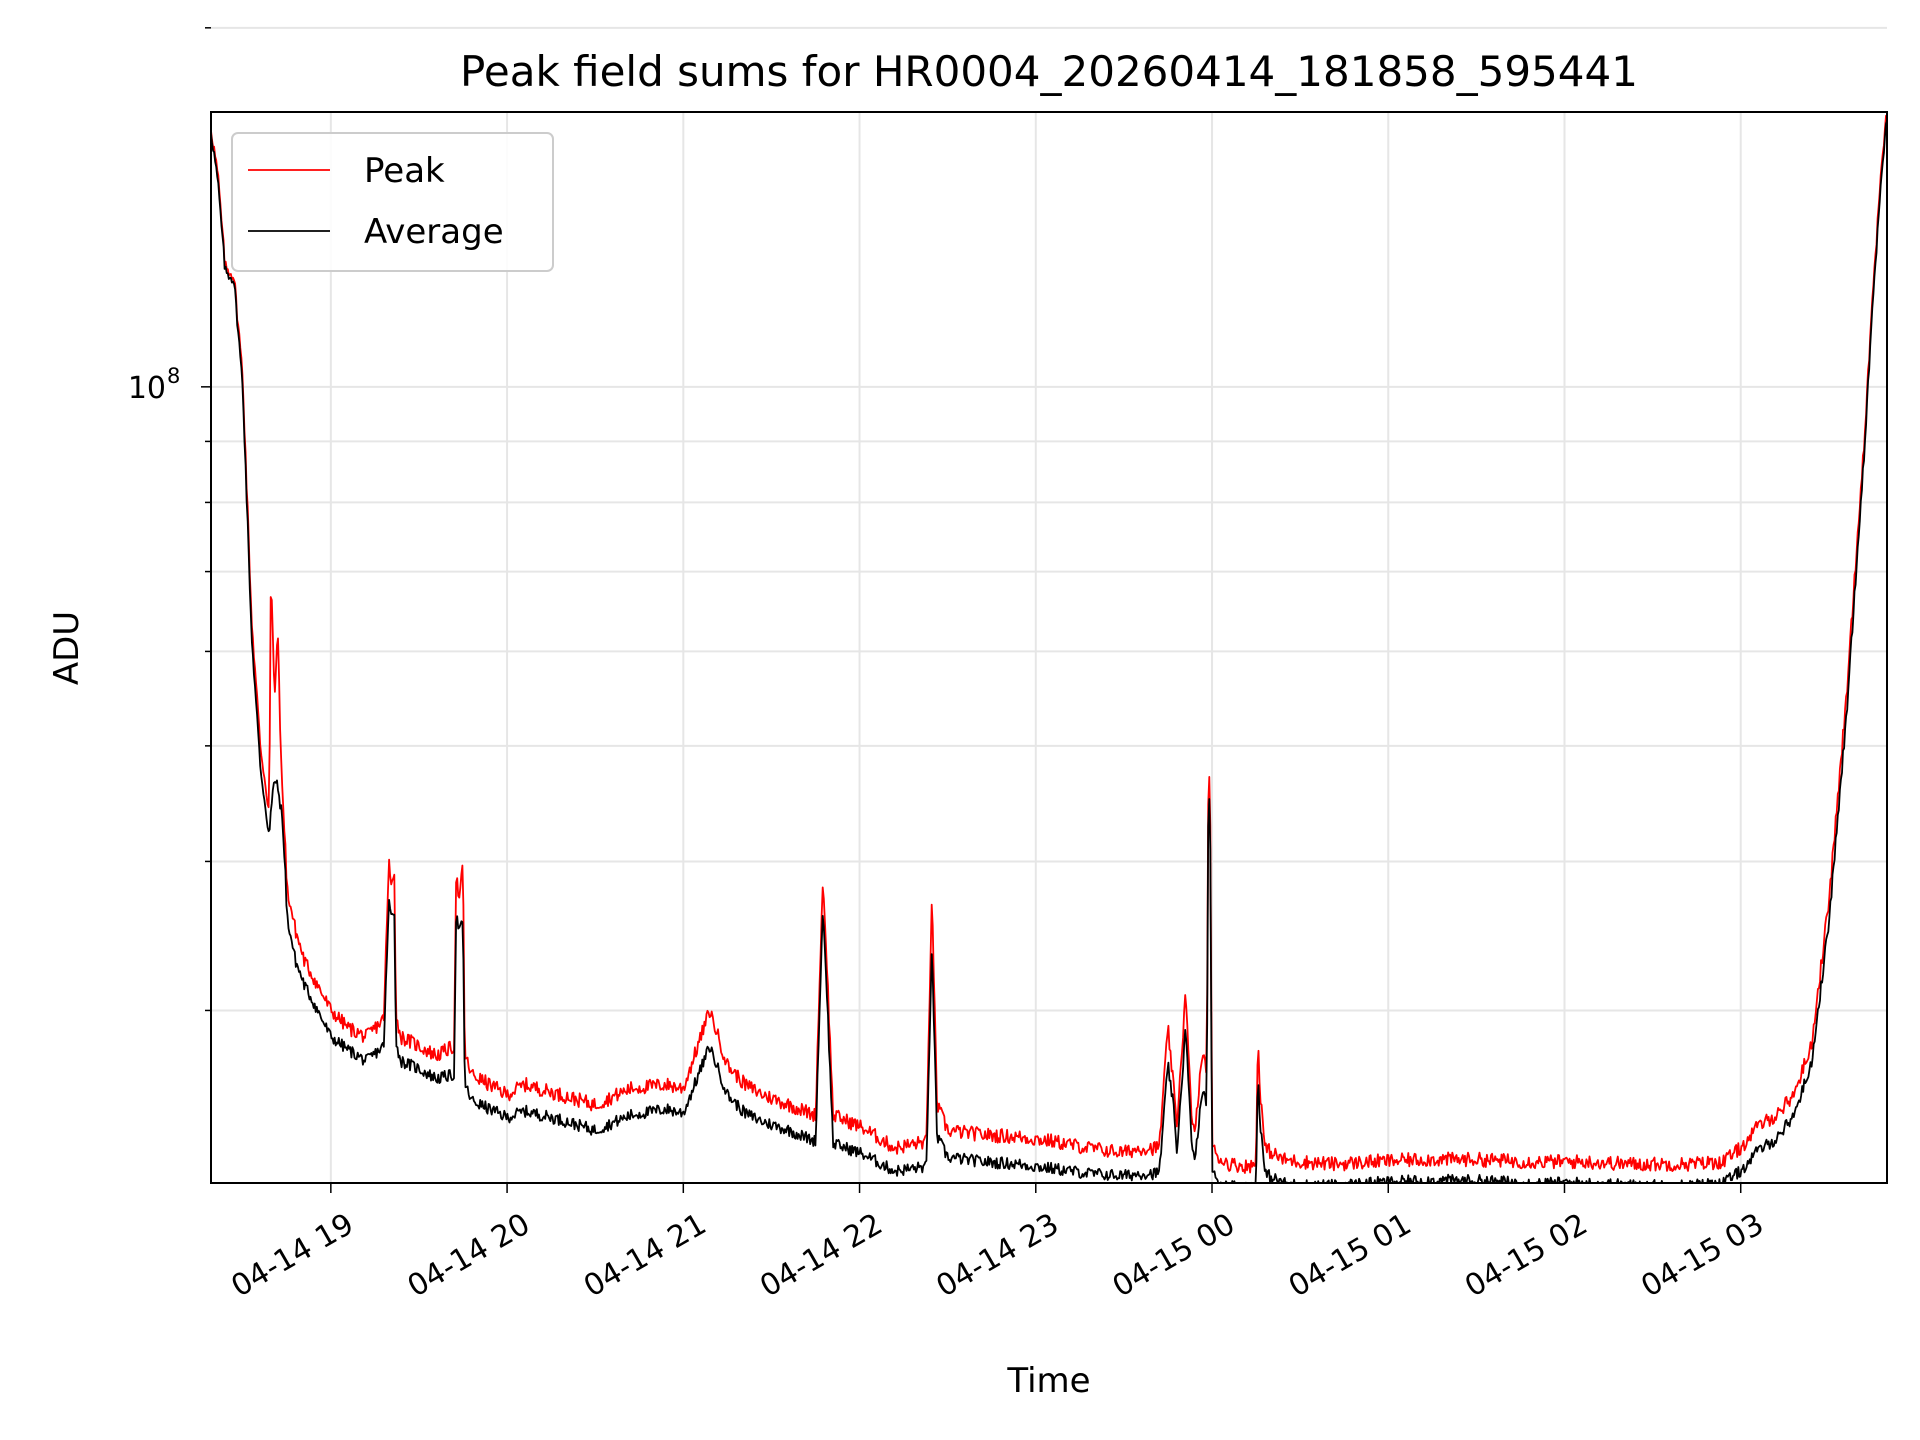 This screenshot has height=1440, width=1920. I want to click on x-tick-label: 04-14 22, so click(821, 1256).